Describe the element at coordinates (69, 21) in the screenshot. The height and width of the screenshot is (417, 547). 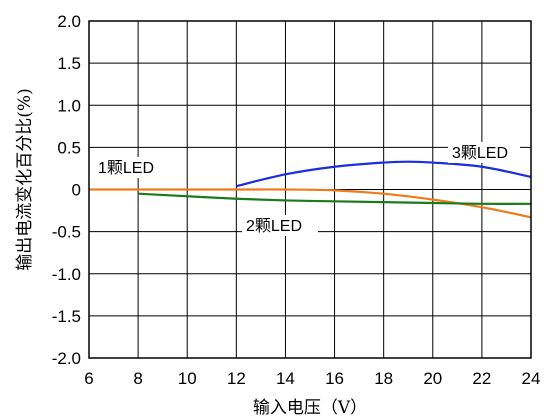
I see `y-tick-label: 2.0` at that location.